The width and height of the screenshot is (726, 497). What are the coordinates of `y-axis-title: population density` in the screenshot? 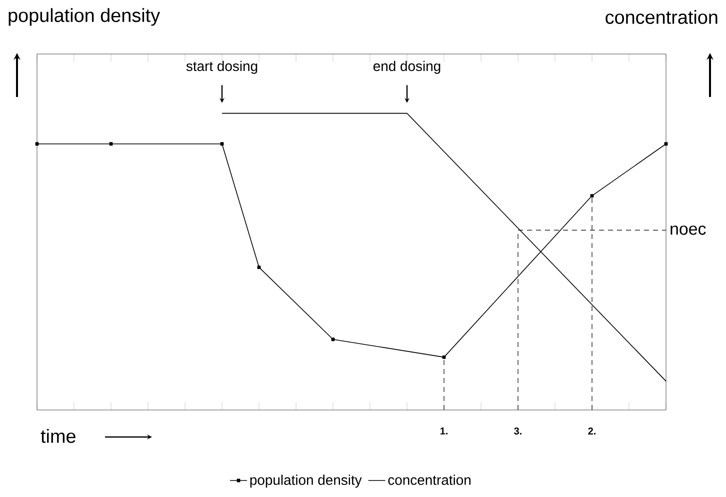 It's located at (84, 17).